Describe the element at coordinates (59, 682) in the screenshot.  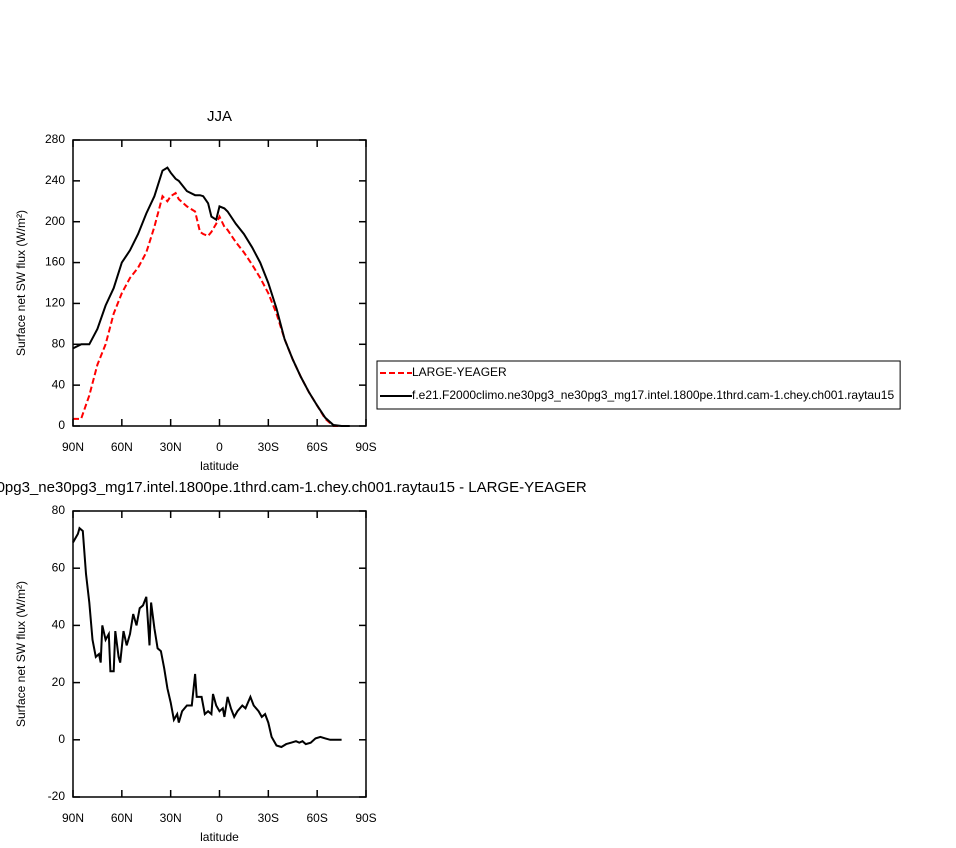
I see `y-tick-label: 20` at that location.